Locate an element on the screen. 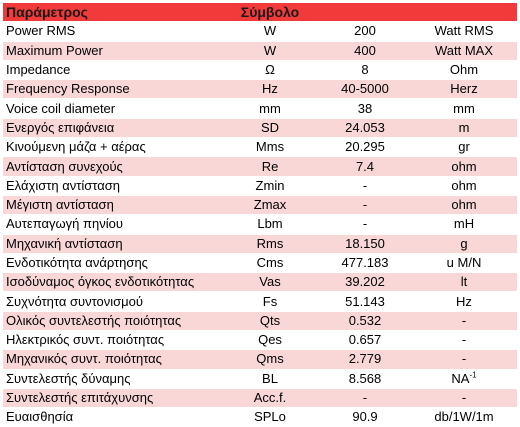 The width and height of the screenshot is (520, 427). param-name: Ενδοτικότητα ανάρτησης is located at coordinates (112, 262).